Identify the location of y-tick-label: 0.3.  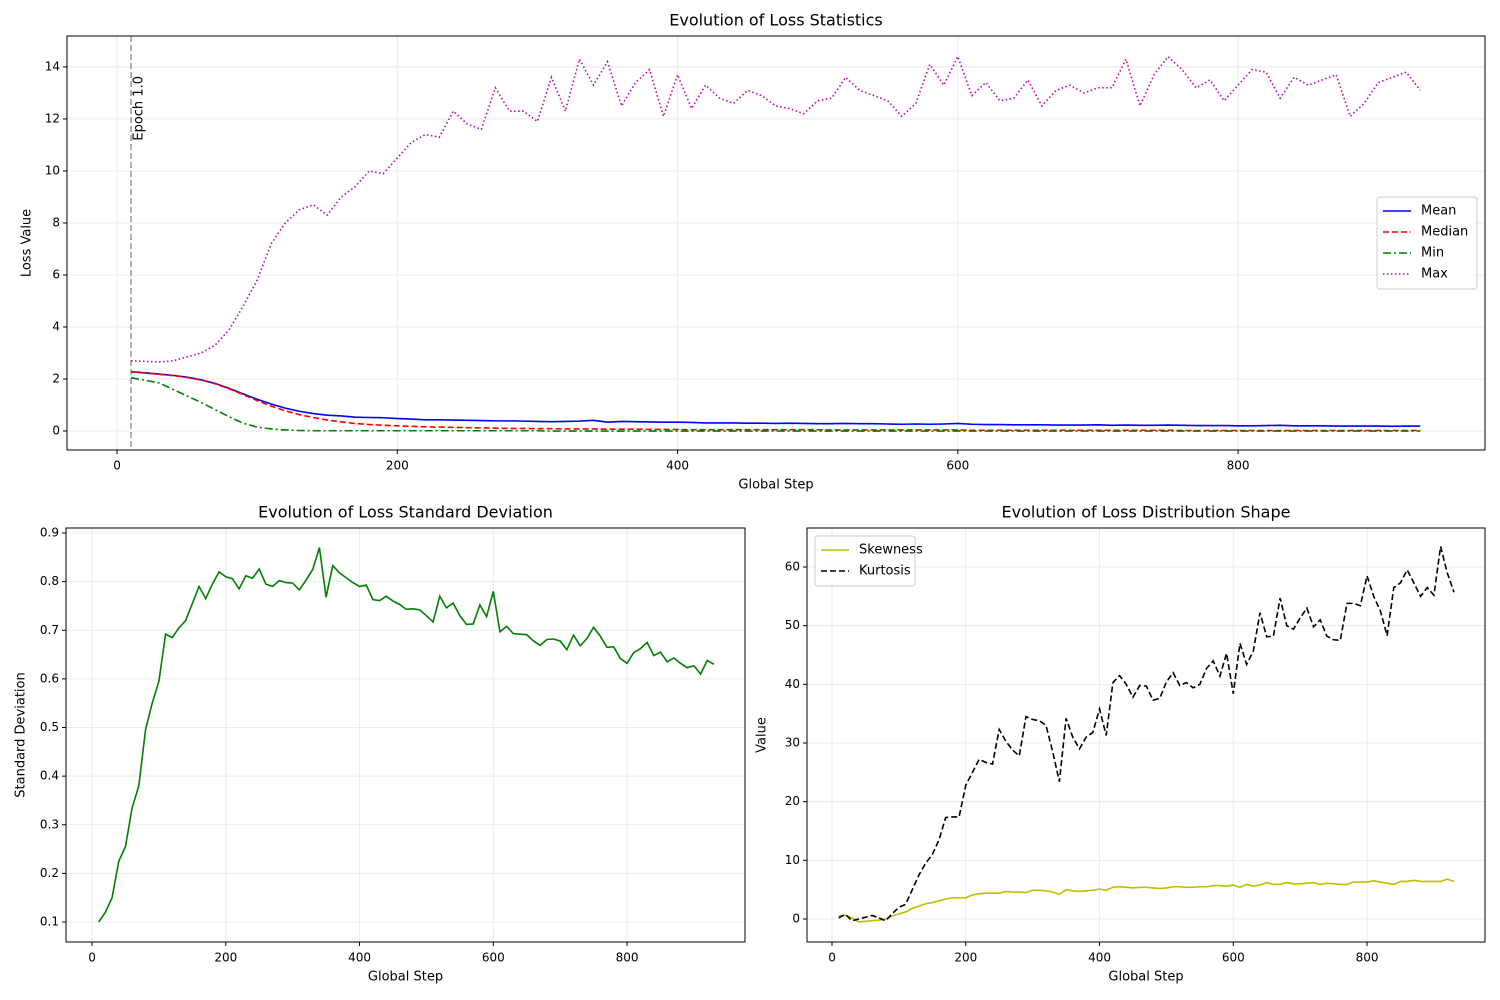
(49, 824).